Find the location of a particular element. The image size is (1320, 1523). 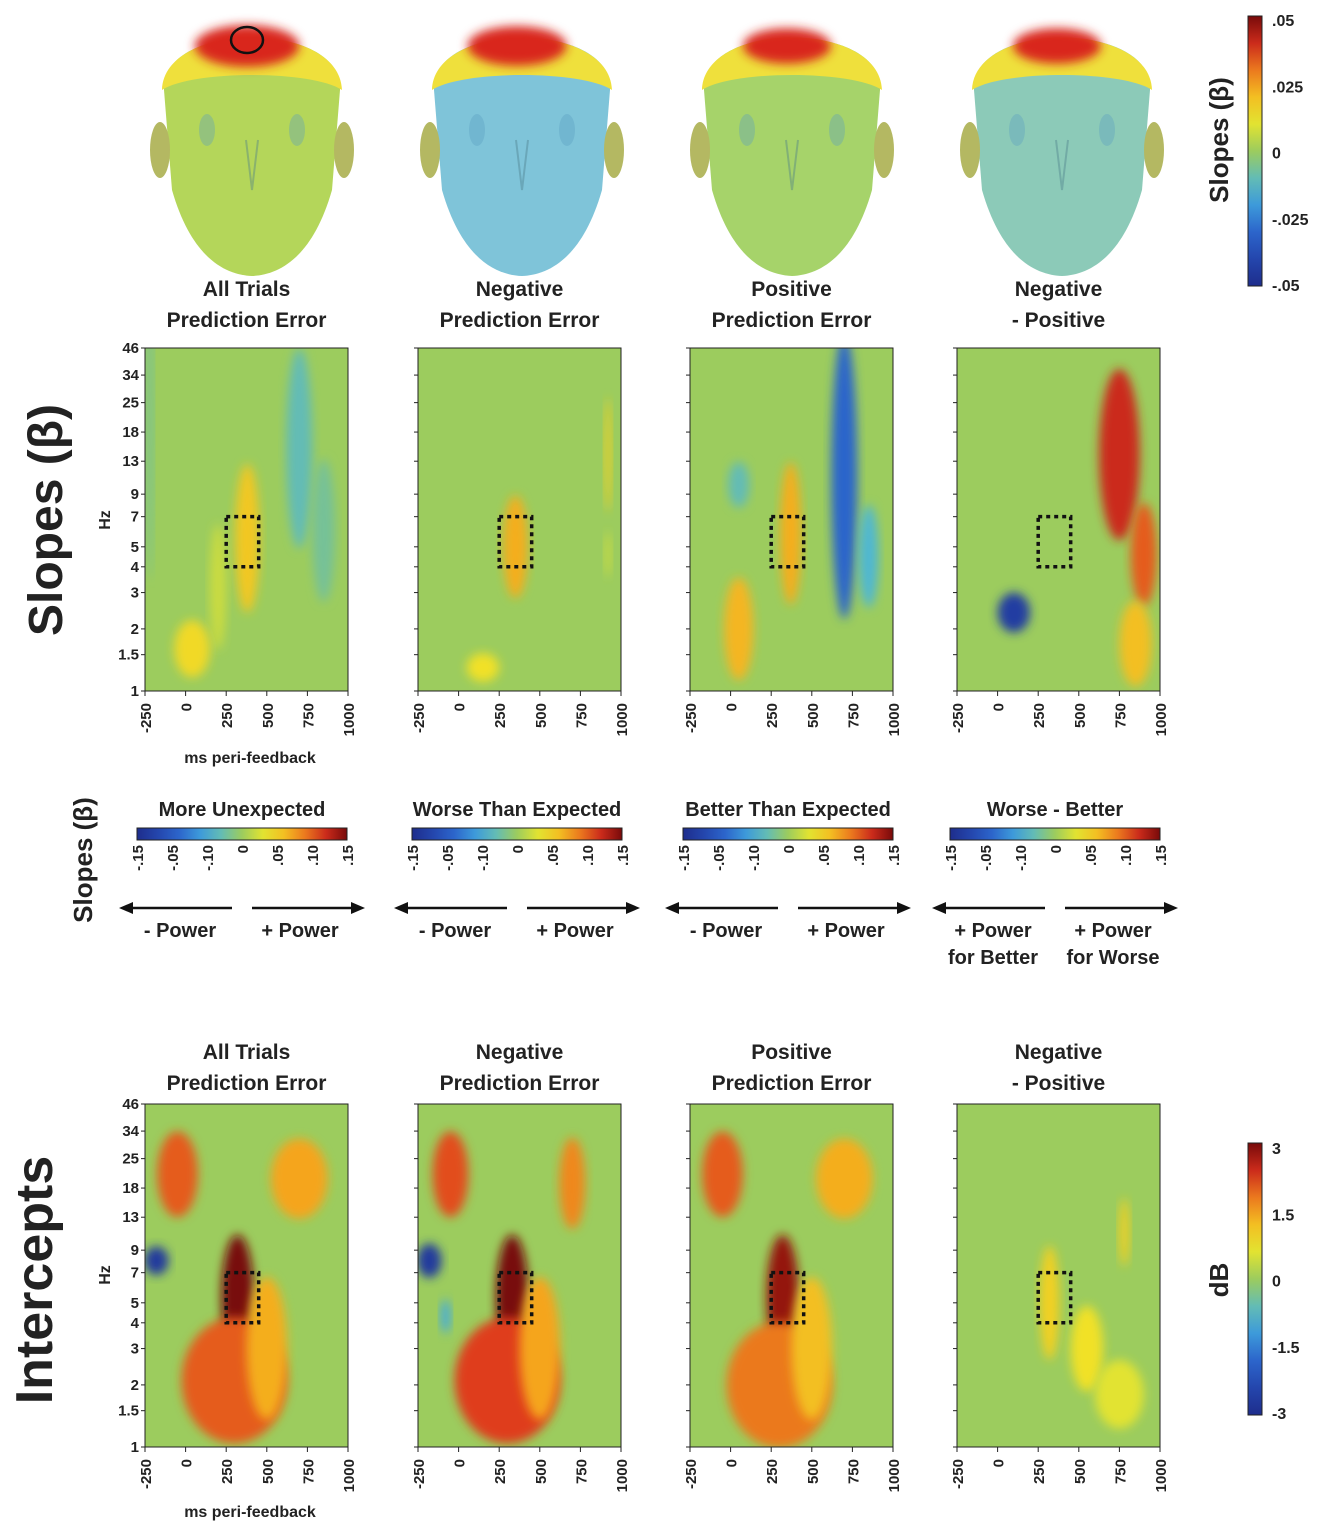

slopes-panel-4: -250 0 250 500 750 1000 is located at coordinates (1060, 541).